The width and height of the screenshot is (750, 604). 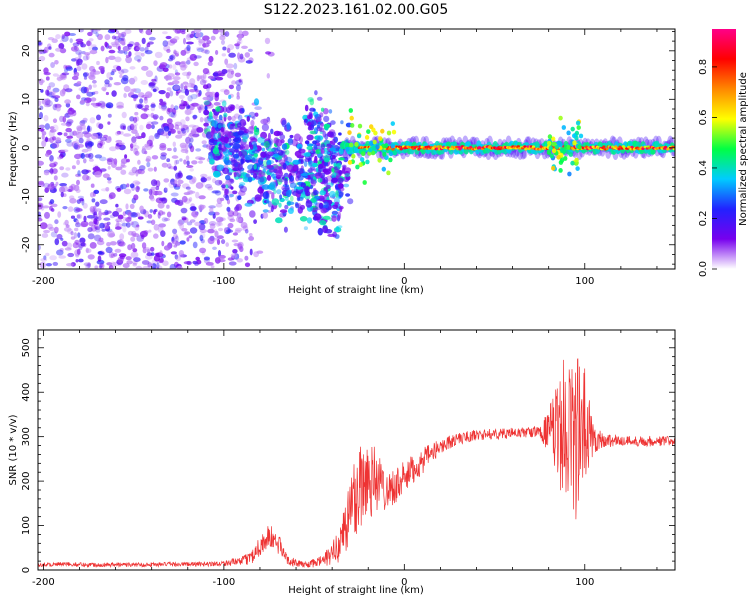 I want to click on colorbar-scale, so click(x=724, y=149).